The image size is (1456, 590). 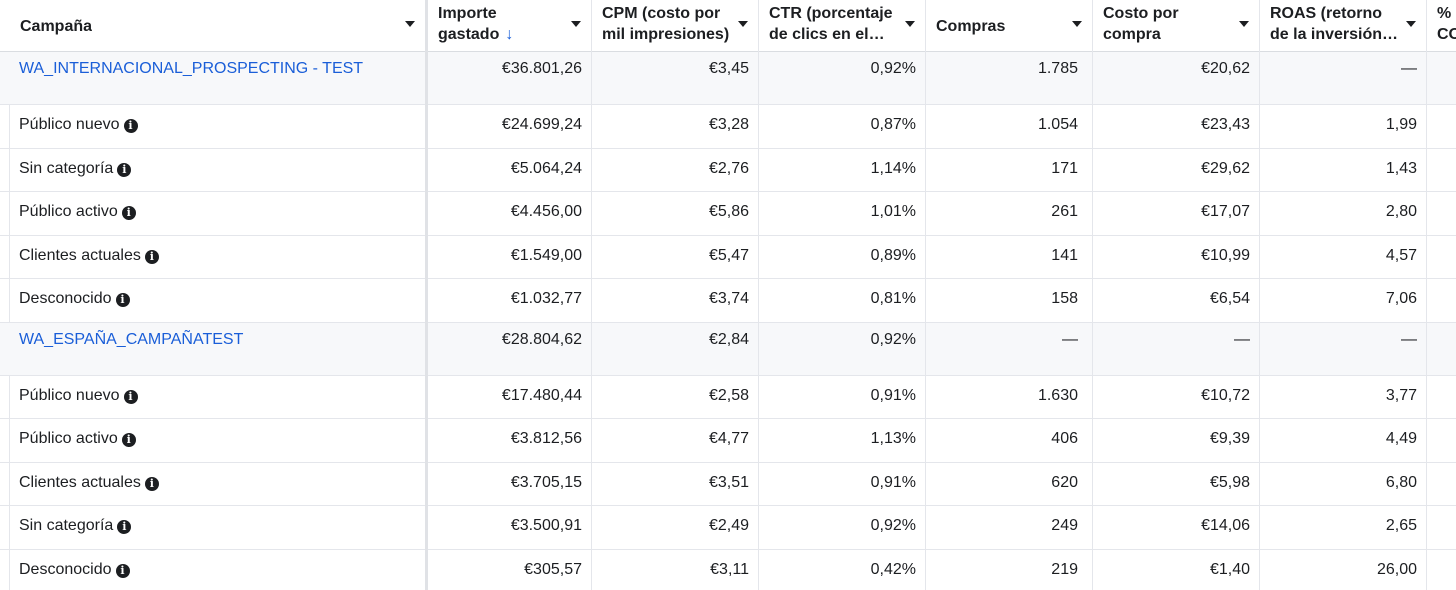 What do you see at coordinates (1176, 26) in the screenshot?
I see `header-cost-per-purchase: Costo por compra` at bounding box center [1176, 26].